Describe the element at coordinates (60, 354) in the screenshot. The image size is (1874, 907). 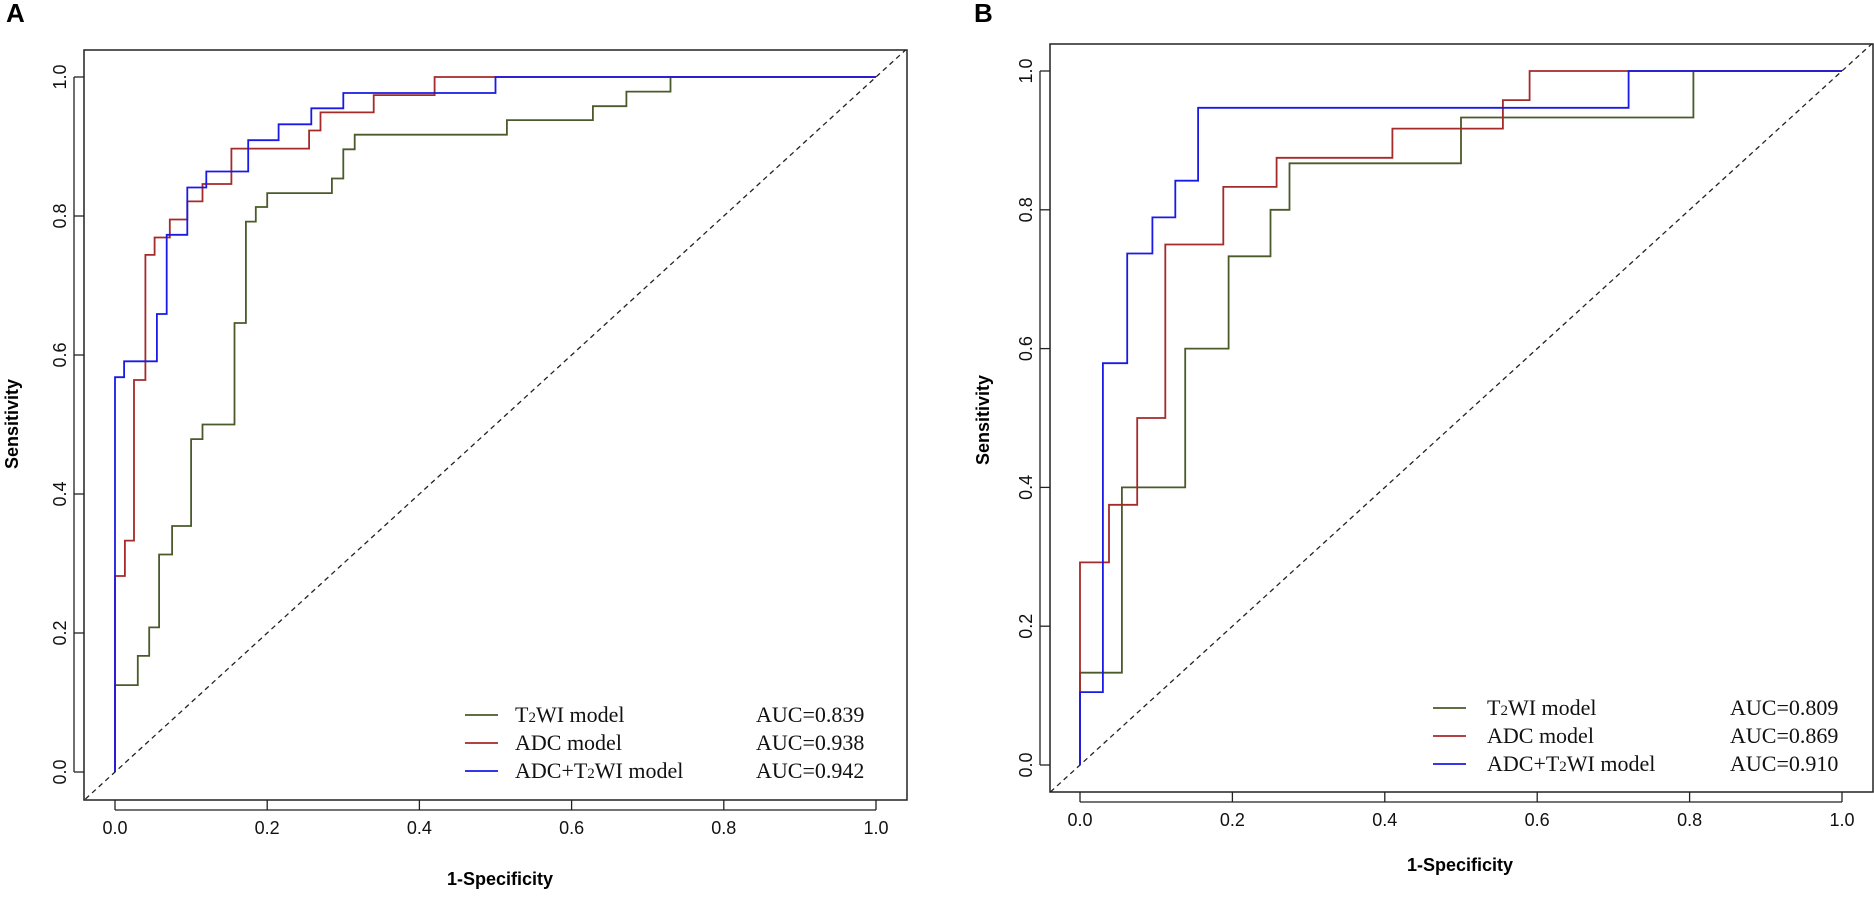
I see `y-tick-label-a-3: 0.6` at that location.